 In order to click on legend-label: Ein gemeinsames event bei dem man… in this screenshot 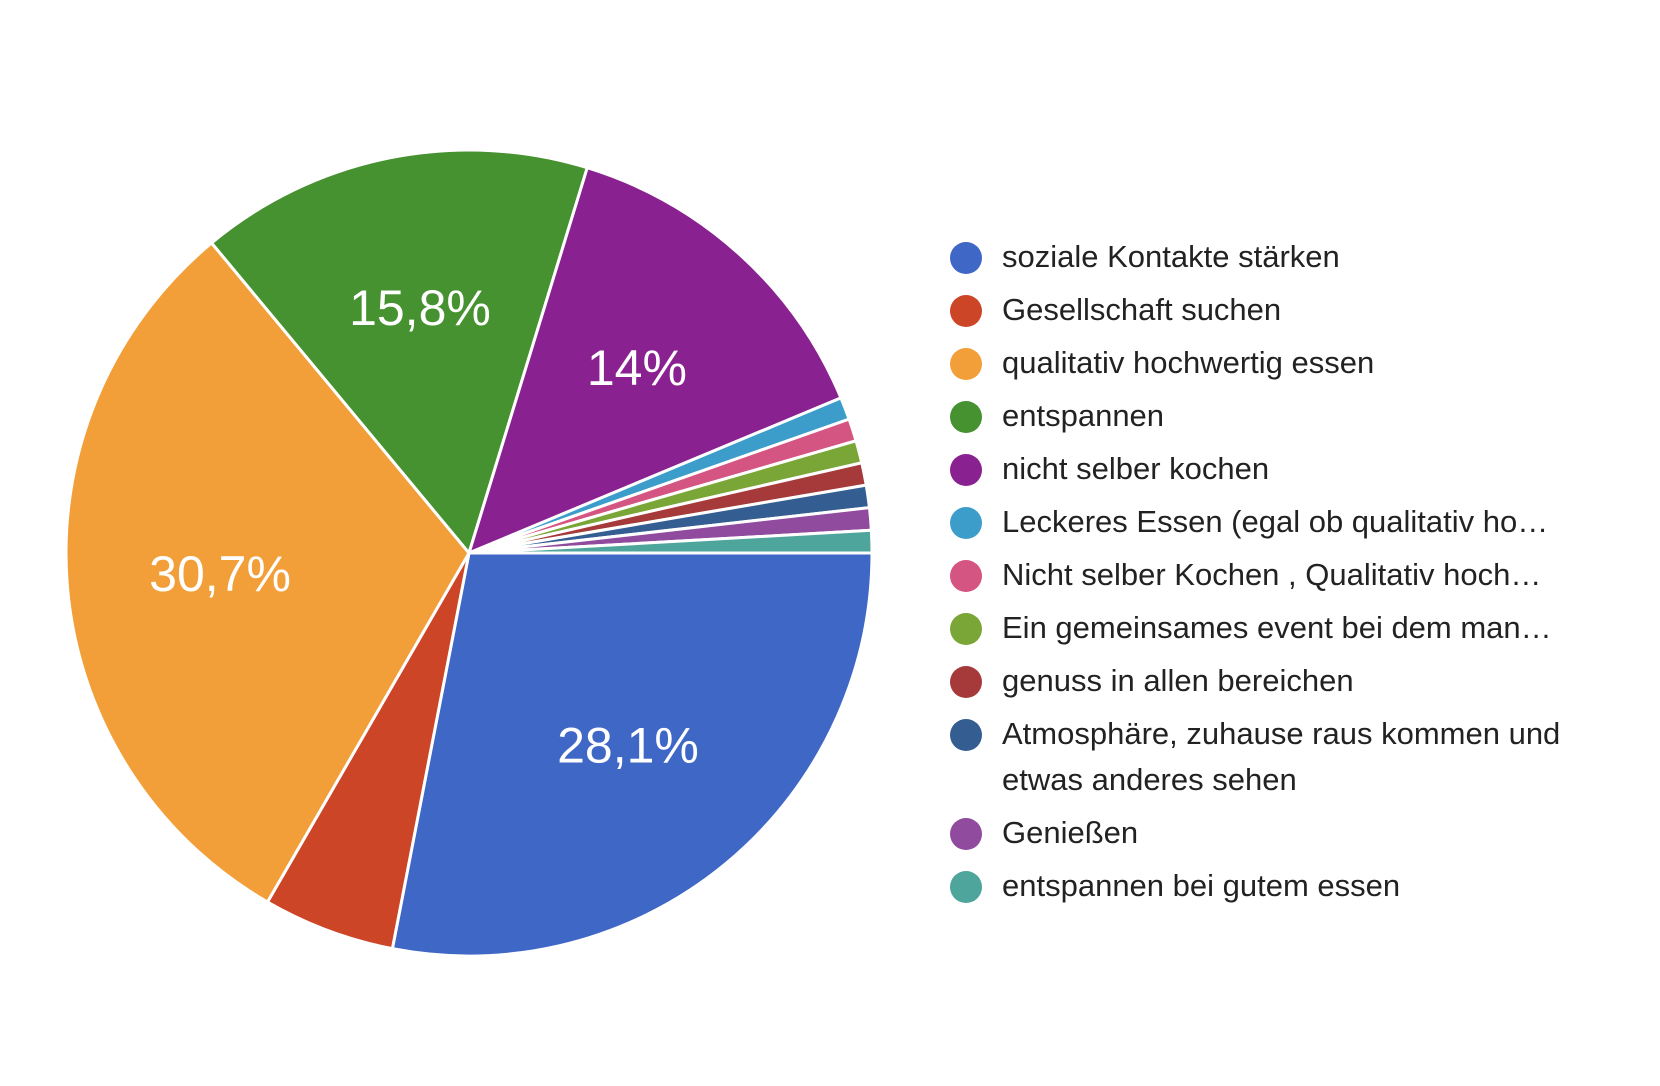, I will do `click(1277, 627)`.